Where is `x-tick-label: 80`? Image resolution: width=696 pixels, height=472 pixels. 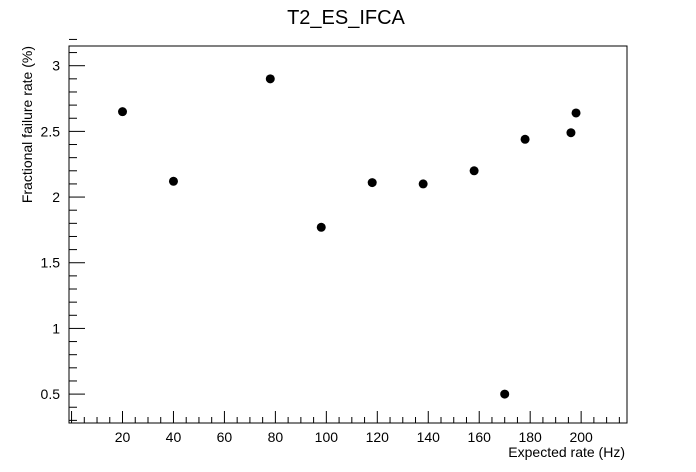 x-tick-label: 80 is located at coordinates (276, 437).